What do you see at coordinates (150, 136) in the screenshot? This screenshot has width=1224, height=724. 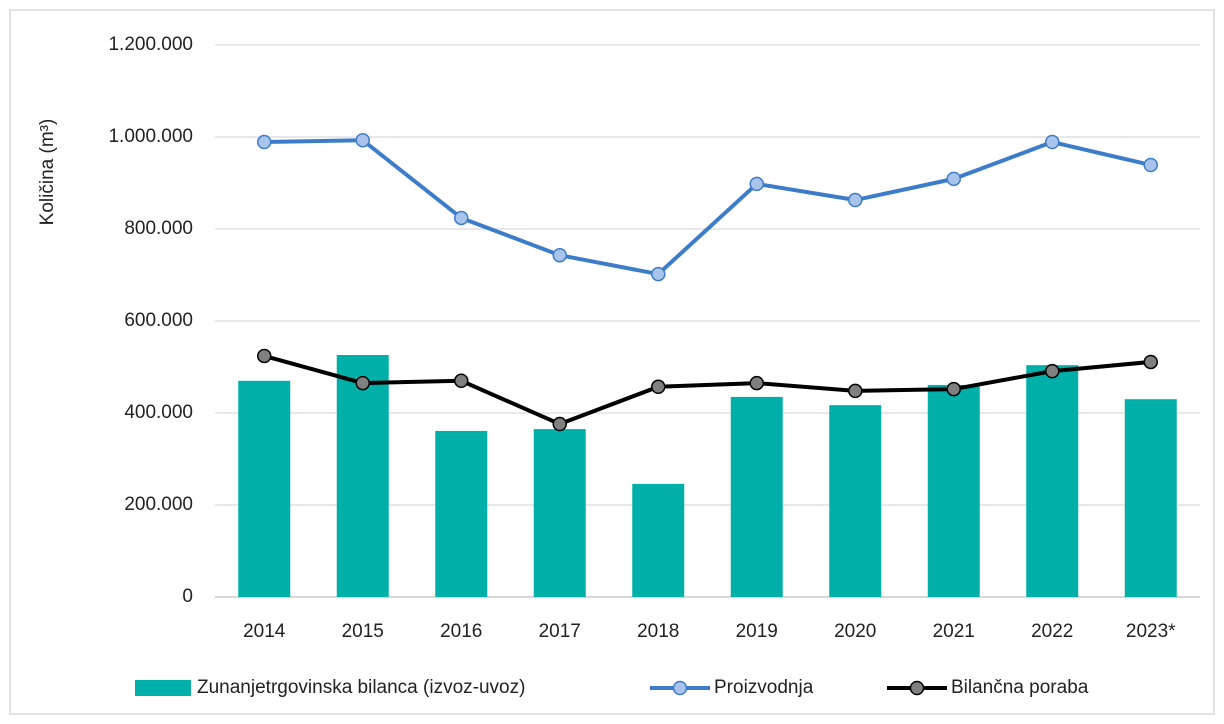 I see `y-tick-label: 1.000.000` at bounding box center [150, 136].